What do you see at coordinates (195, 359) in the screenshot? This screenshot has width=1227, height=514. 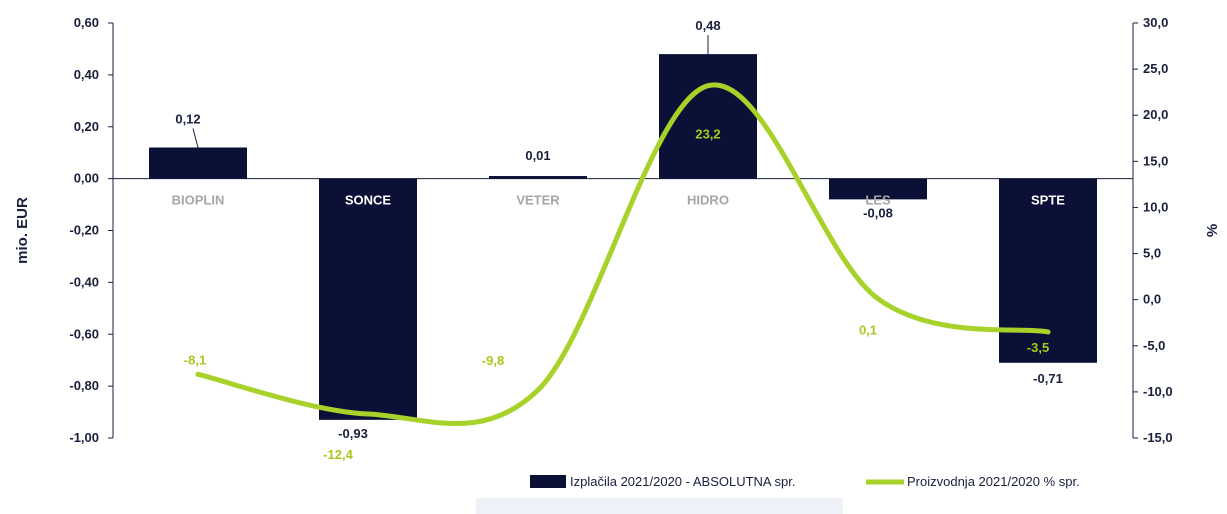 I see `line-data-label: -8,1` at bounding box center [195, 359].